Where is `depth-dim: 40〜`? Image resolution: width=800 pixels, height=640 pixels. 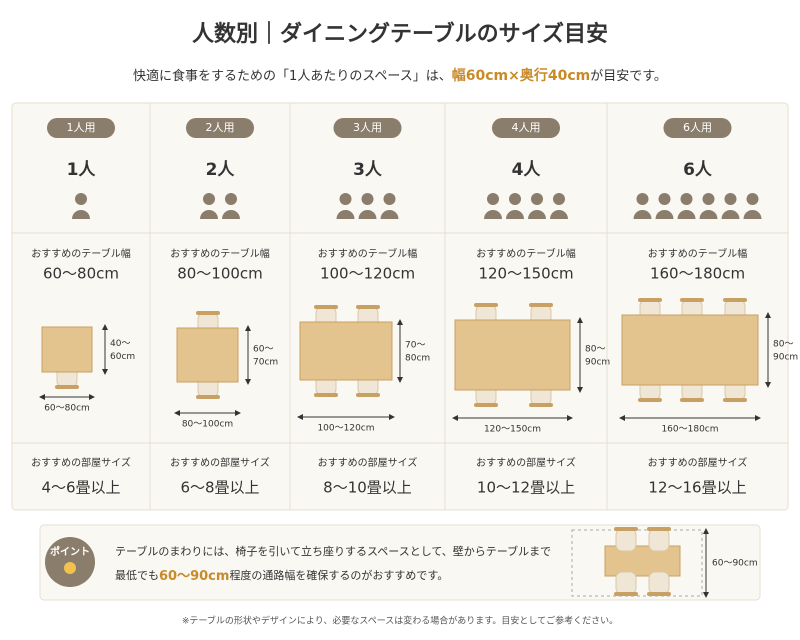 depth-dim: 40〜 is located at coordinates (120, 344).